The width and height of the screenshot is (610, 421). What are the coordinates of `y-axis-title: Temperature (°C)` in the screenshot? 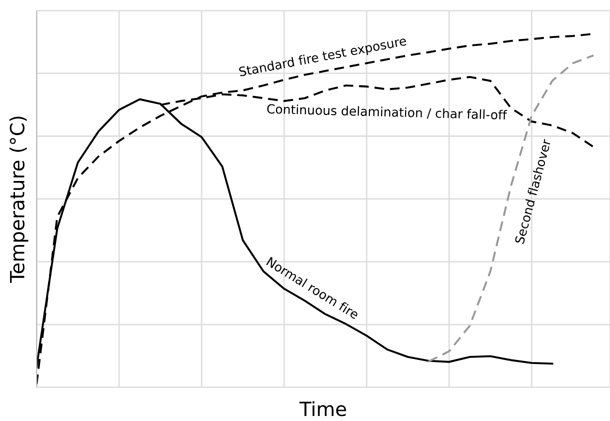 It's located at (18, 199).